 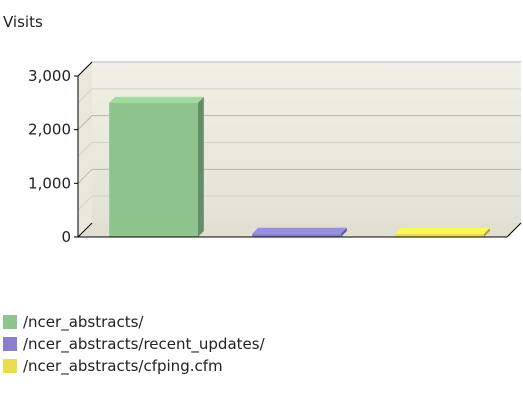 What do you see at coordinates (23, 22) in the screenshot?
I see `y-axis-title: Visits` at bounding box center [23, 22].